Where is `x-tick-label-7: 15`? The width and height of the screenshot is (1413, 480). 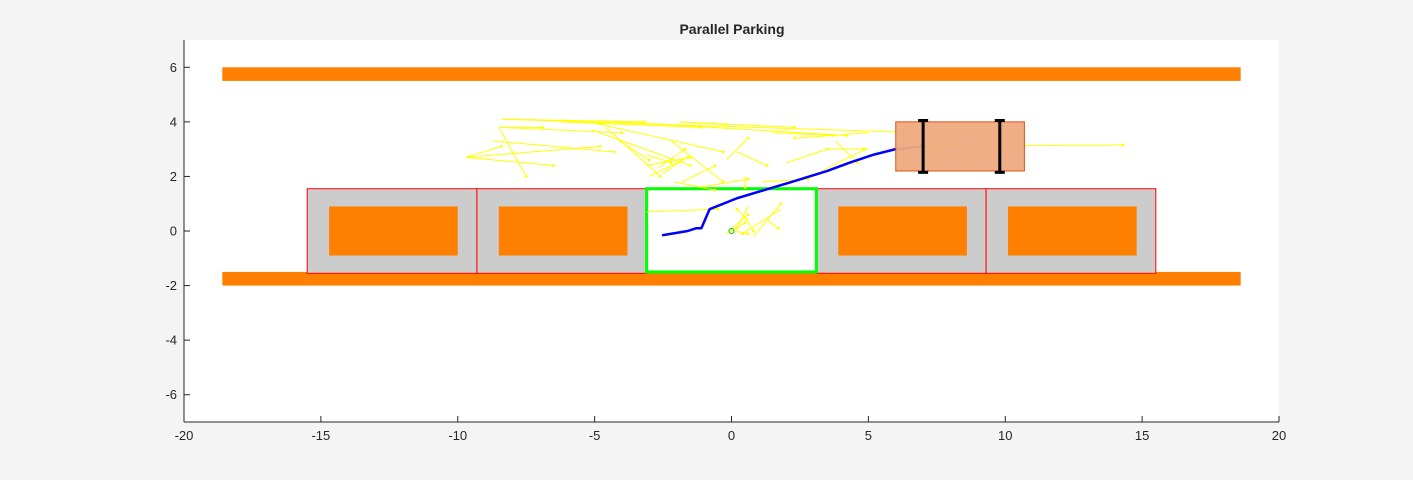 x-tick-label-7: 15 is located at coordinates (1142, 435).